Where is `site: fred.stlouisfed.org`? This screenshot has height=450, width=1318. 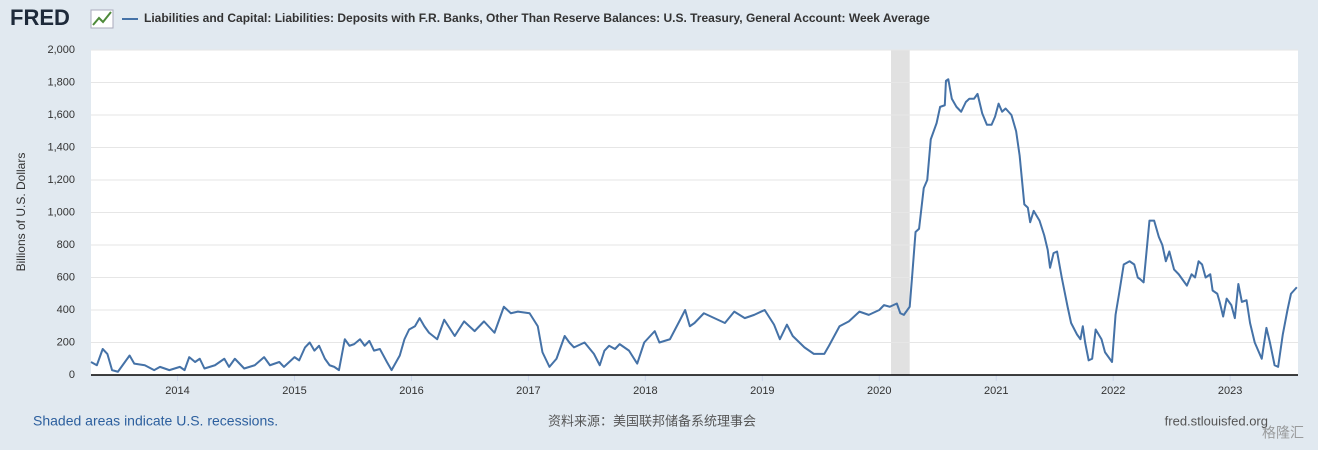
site: fred.stlouisfed.org is located at coordinates (1216, 420).